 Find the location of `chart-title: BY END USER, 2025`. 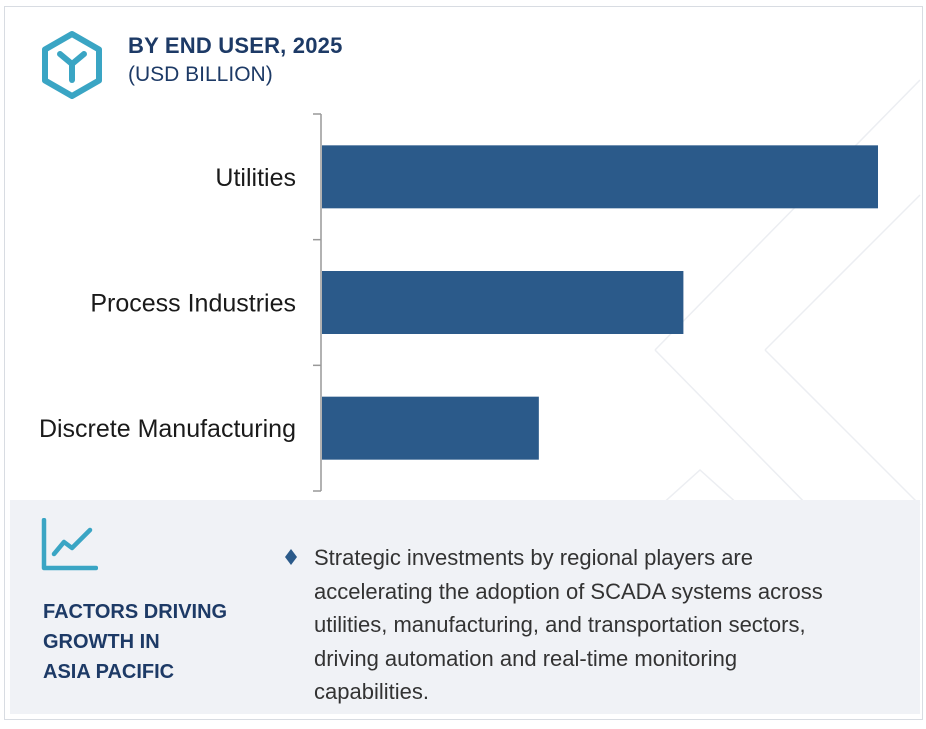

chart-title: BY END USER, 2025 is located at coordinates (235, 45).